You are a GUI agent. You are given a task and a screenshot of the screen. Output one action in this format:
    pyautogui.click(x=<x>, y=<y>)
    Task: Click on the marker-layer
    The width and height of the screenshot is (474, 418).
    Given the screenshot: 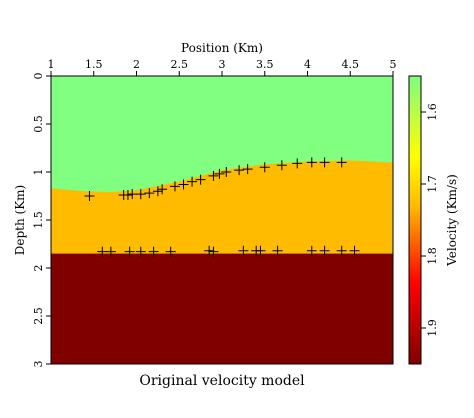 What is the action you would take?
    pyautogui.click(x=222, y=207)
    